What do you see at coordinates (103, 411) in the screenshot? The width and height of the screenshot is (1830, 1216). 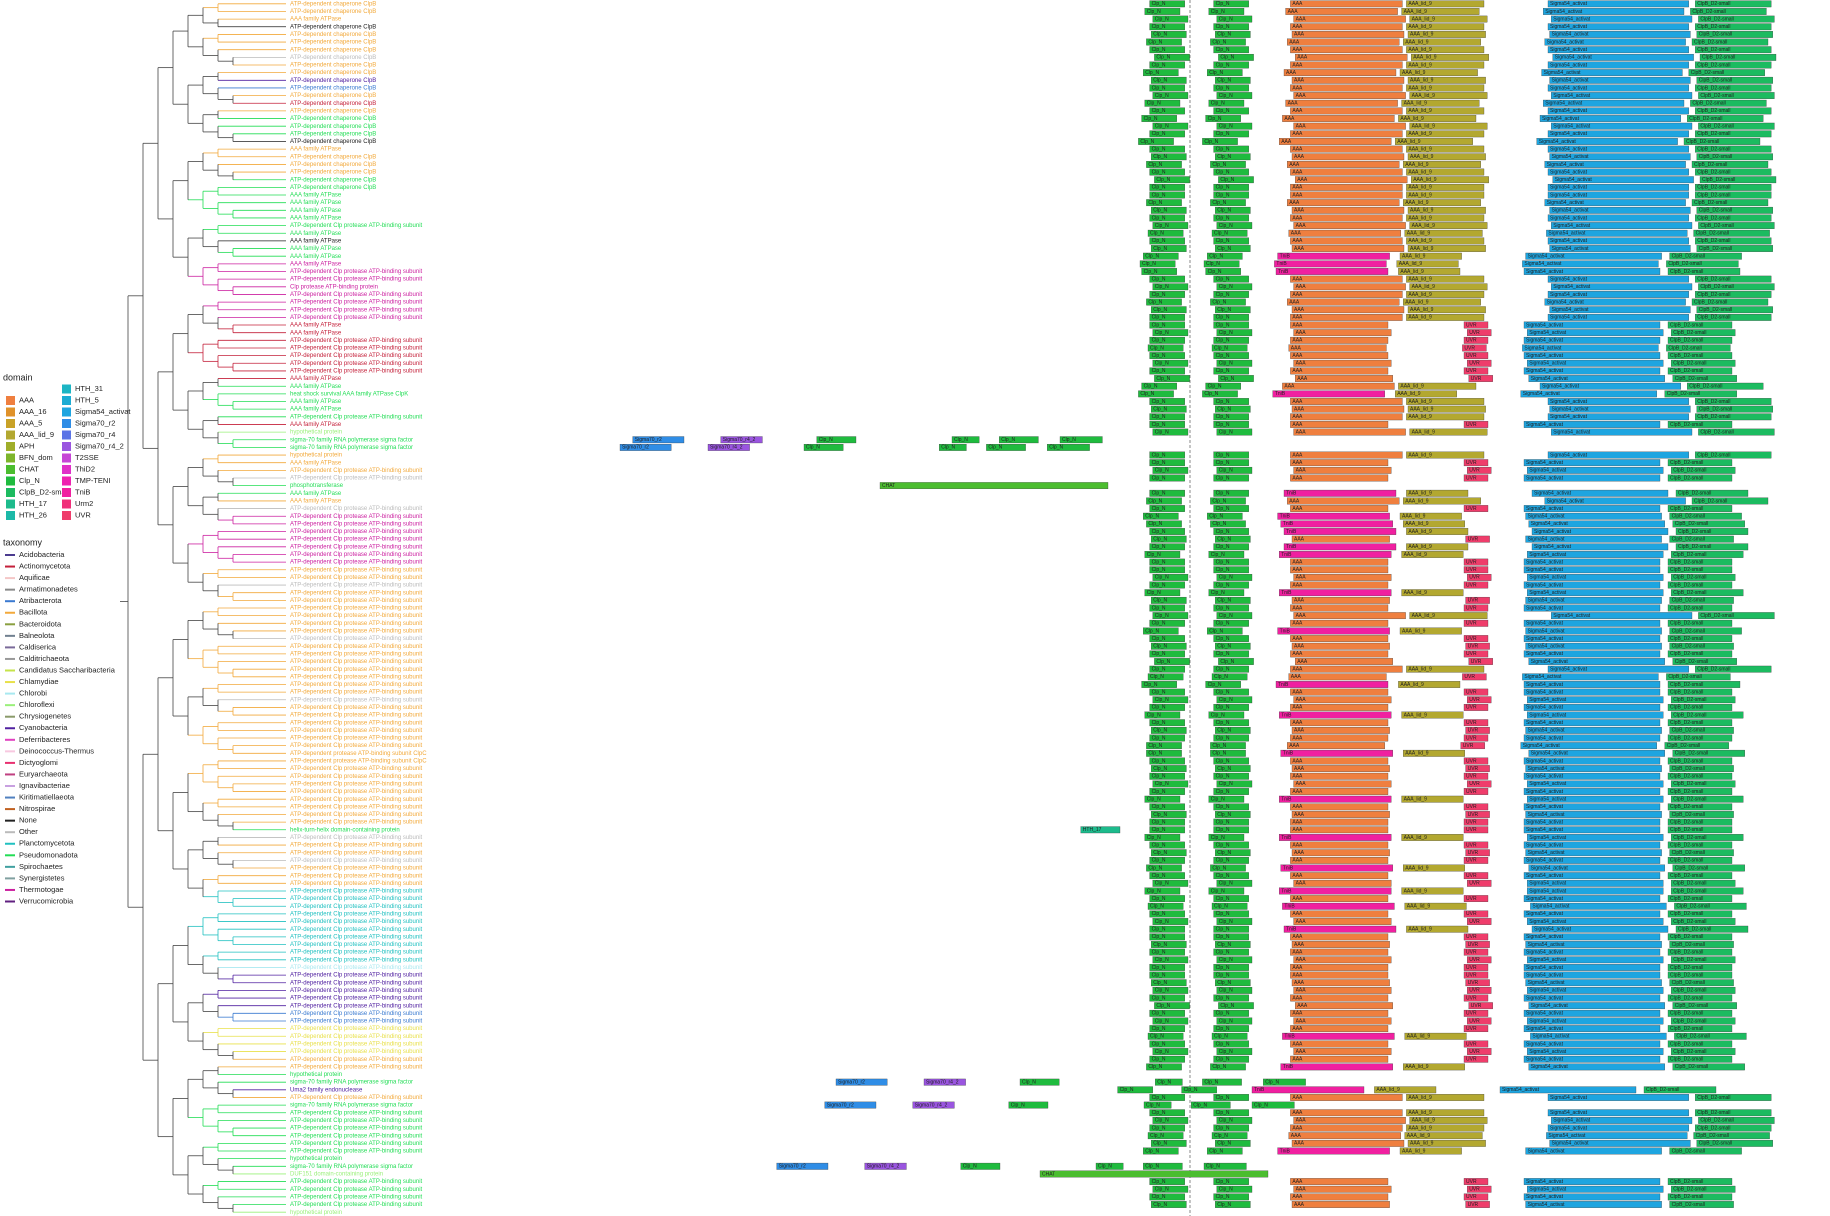 I see `legend-label: Sigma54_activat` at bounding box center [103, 411].